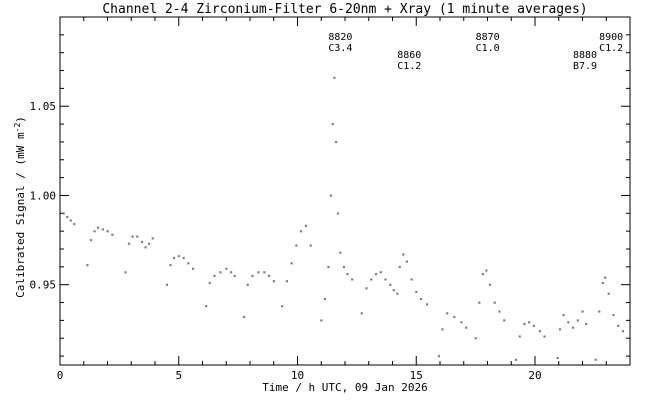 The height and width of the screenshot is (404, 650). Describe the element at coordinates (585, 55) in the screenshot. I see `flare-annotation-label: 8880` at that location.